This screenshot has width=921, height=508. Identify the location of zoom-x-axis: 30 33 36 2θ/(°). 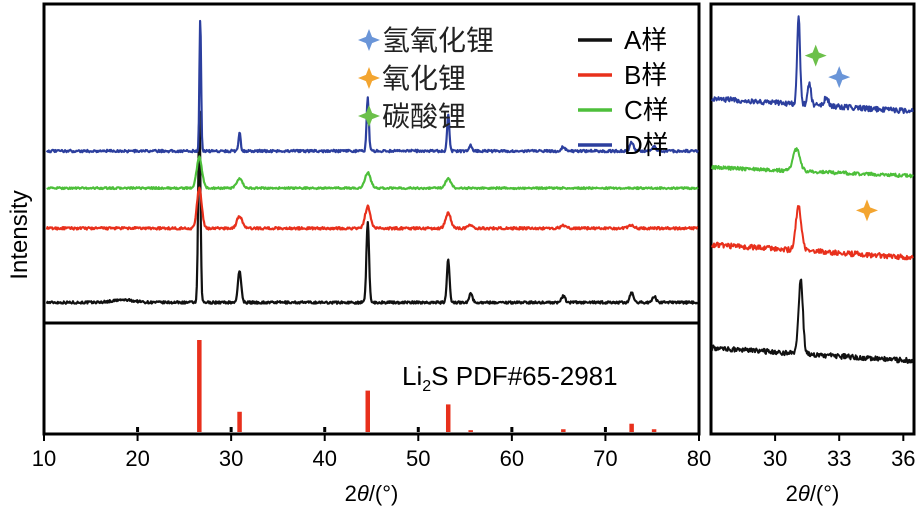
(839, 470).